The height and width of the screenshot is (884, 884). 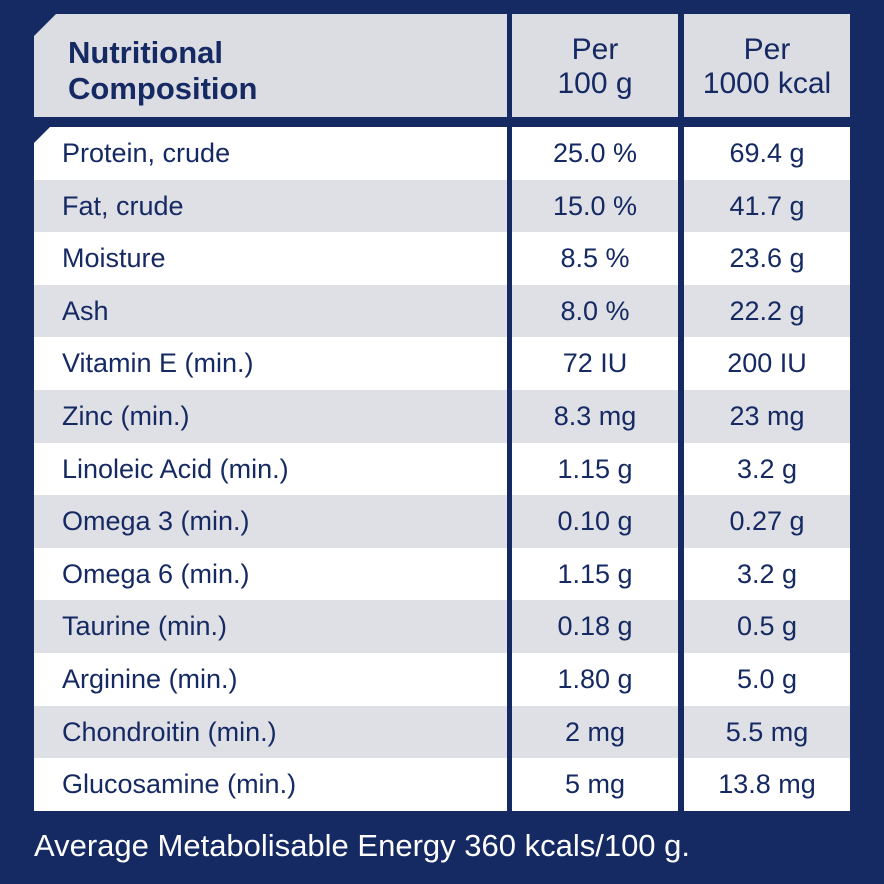 I want to click on per-100g-cell: 0.18 g, so click(x=595, y=626).